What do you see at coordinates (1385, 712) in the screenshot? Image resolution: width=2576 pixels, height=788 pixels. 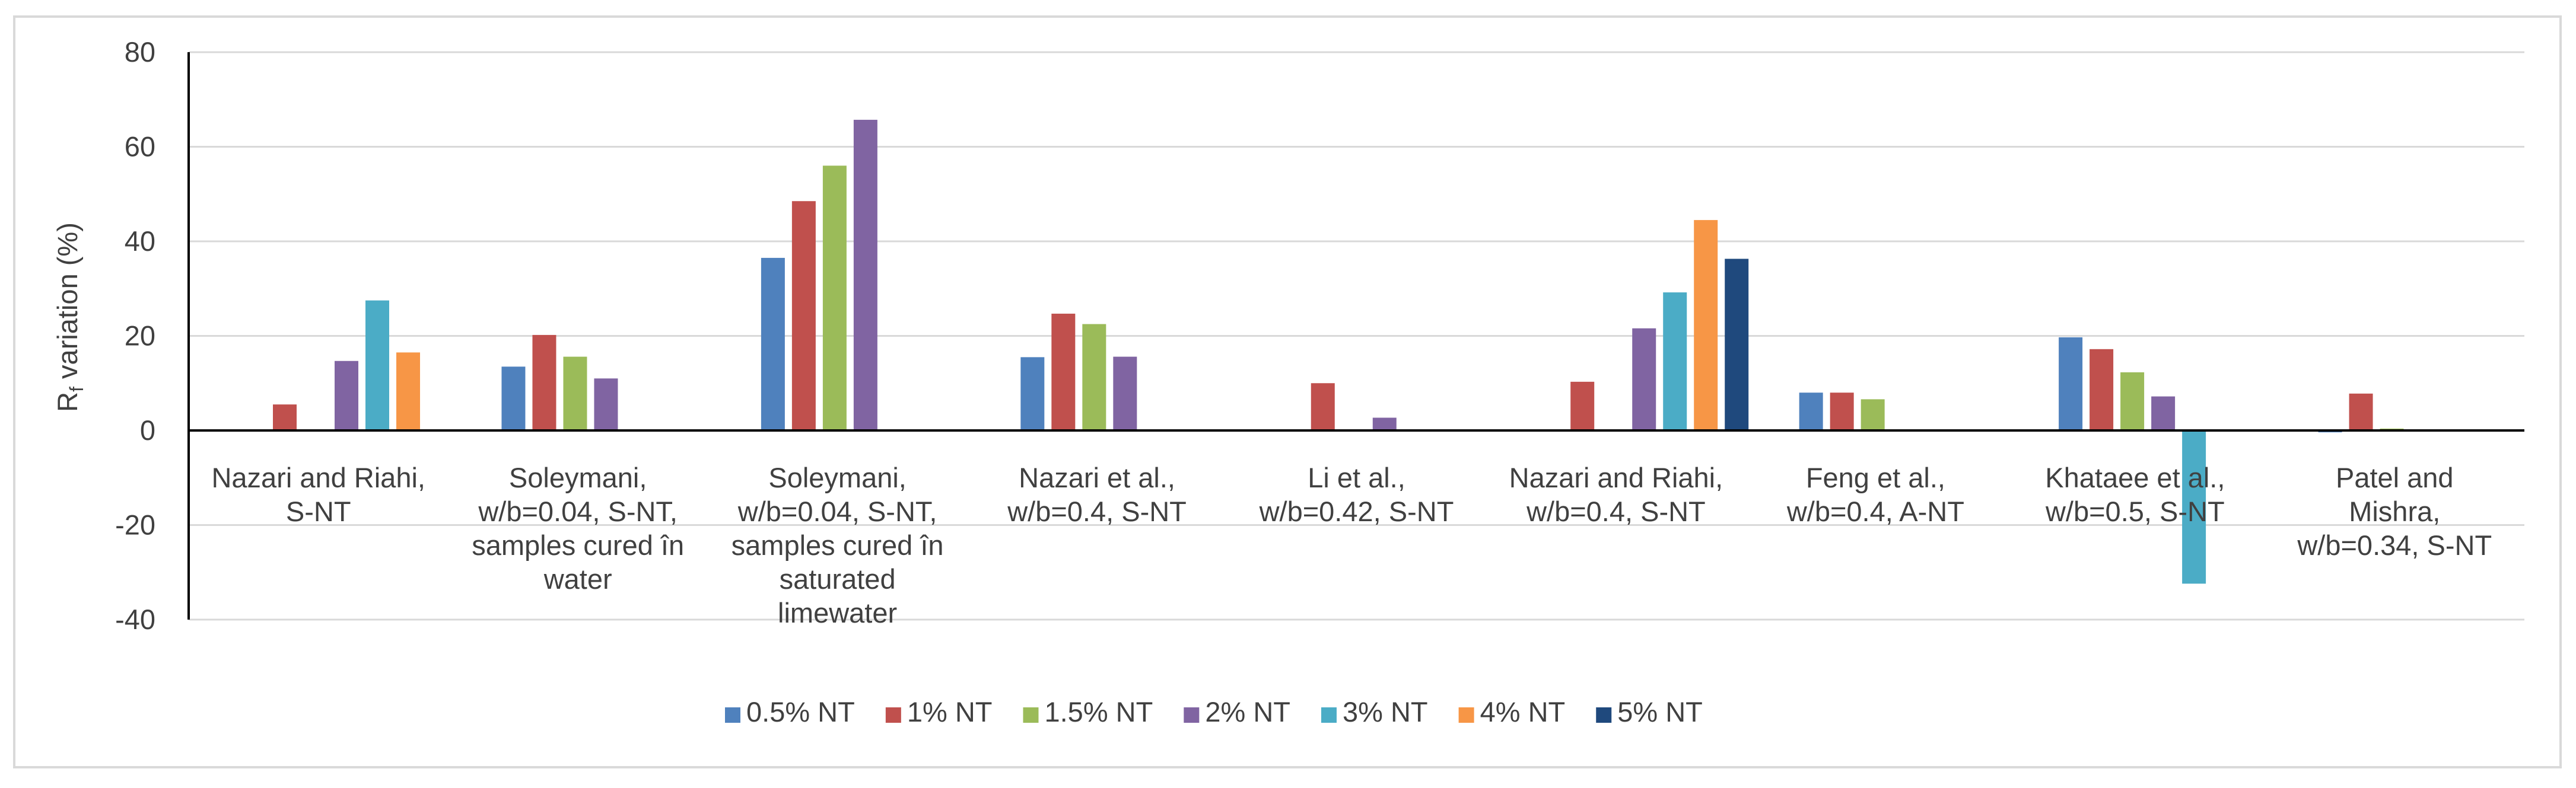 I see `legend-label: 3% NT` at bounding box center [1385, 712].